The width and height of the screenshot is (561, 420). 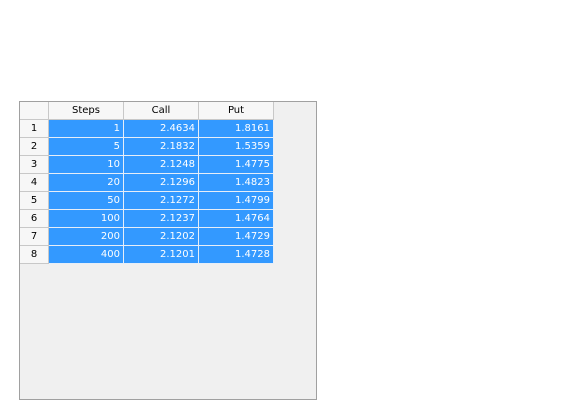 What do you see at coordinates (236, 237) in the screenshot?
I see `table-cell-put: 1.4729` at bounding box center [236, 237].